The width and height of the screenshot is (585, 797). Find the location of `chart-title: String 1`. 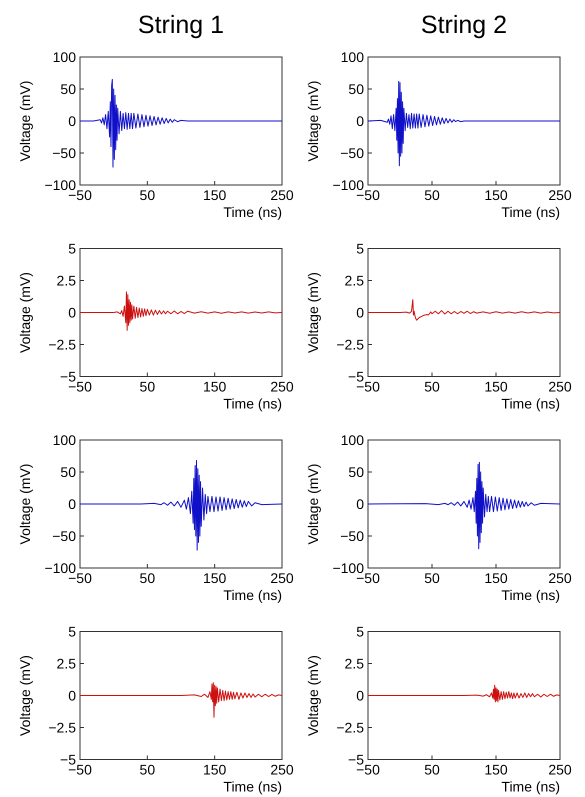

chart-title: String 1 is located at coordinates (181, 25).